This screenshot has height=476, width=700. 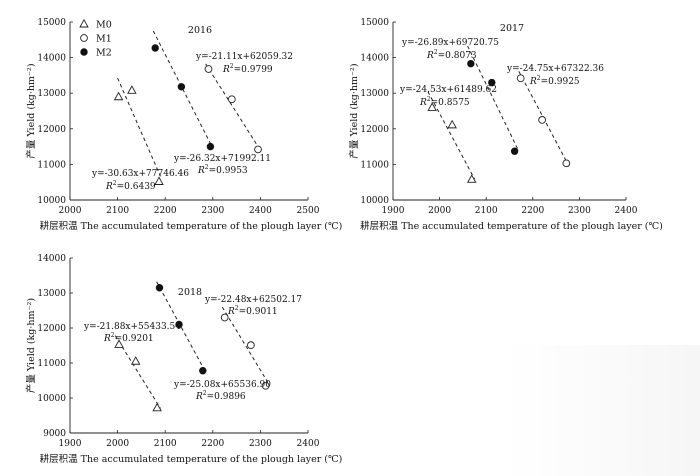 What do you see at coordinates (222, 170) in the screenshot?
I see `fit-r2-M2: R2=0.9953` at bounding box center [222, 170].